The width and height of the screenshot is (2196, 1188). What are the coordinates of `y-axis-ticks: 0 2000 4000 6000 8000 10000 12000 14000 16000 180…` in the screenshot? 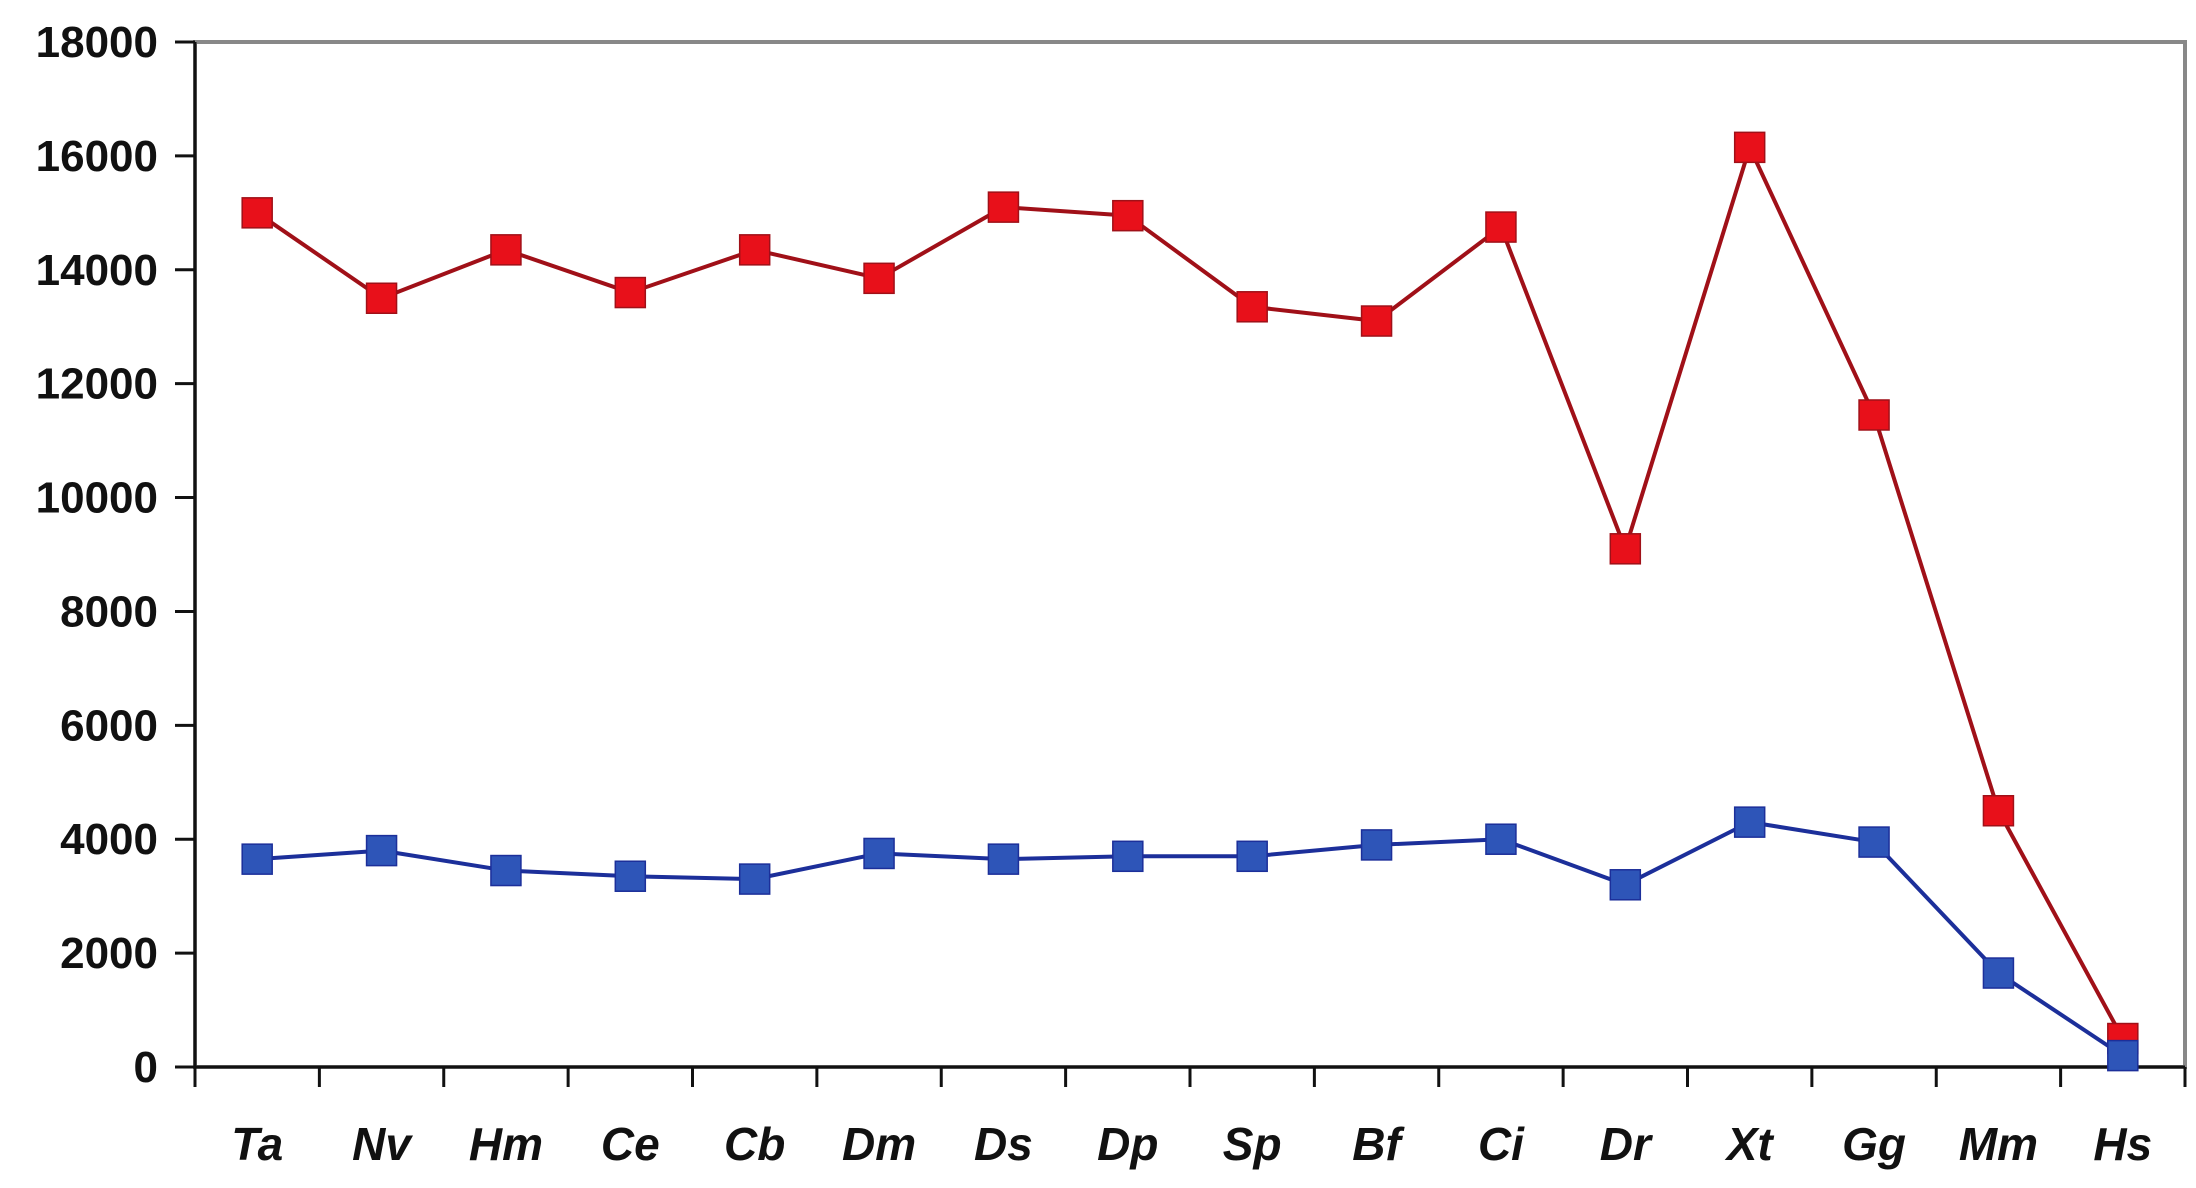 It's located at (115, 555).